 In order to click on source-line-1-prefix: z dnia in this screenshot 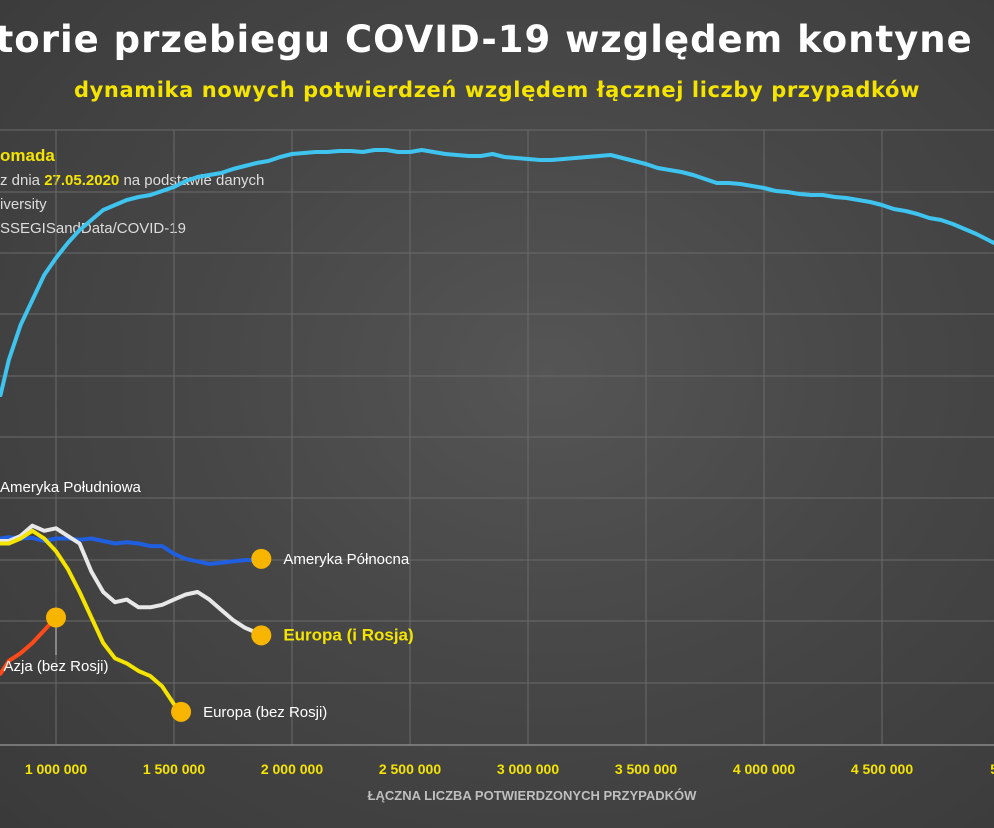, I will do `click(22, 180)`.